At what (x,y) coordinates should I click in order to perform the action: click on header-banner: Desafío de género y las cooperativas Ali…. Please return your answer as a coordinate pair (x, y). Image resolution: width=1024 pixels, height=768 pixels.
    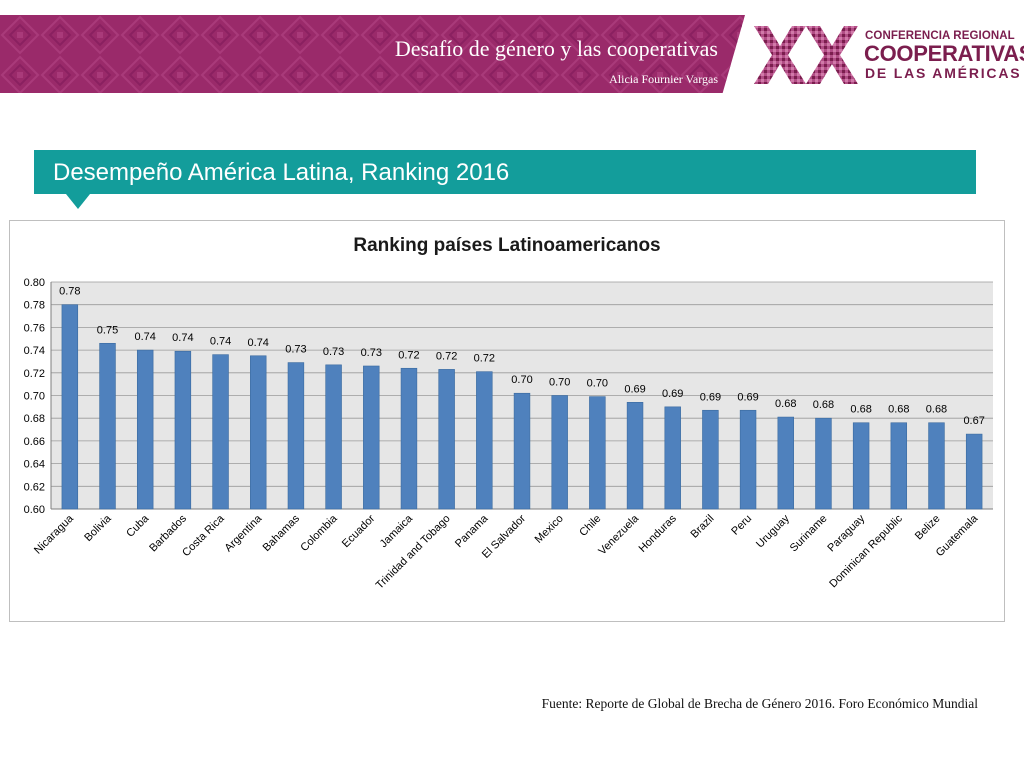
    Looking at the image, I should click on (372, 54).